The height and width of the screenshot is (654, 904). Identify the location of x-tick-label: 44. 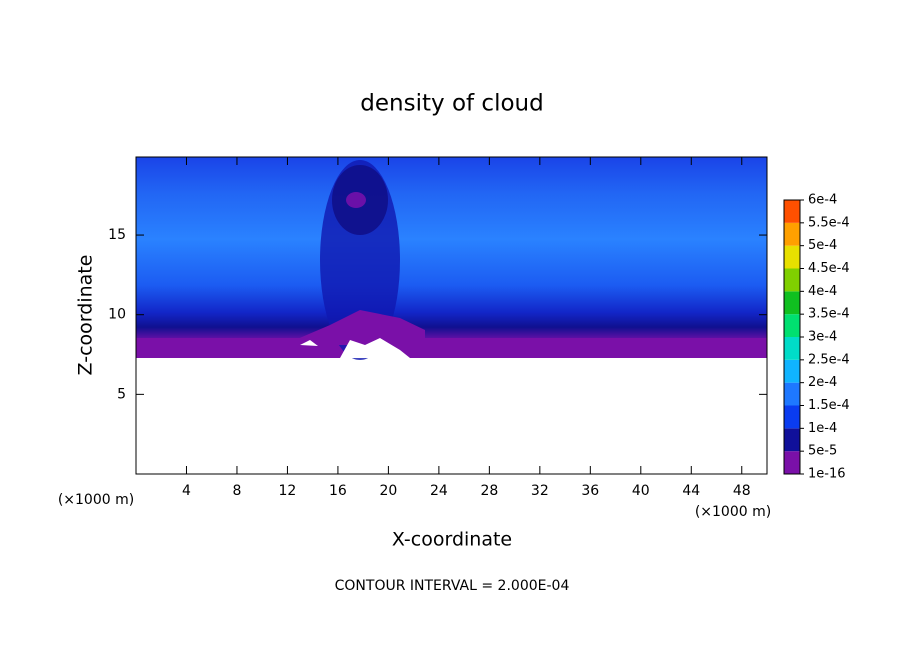
(691, 491).